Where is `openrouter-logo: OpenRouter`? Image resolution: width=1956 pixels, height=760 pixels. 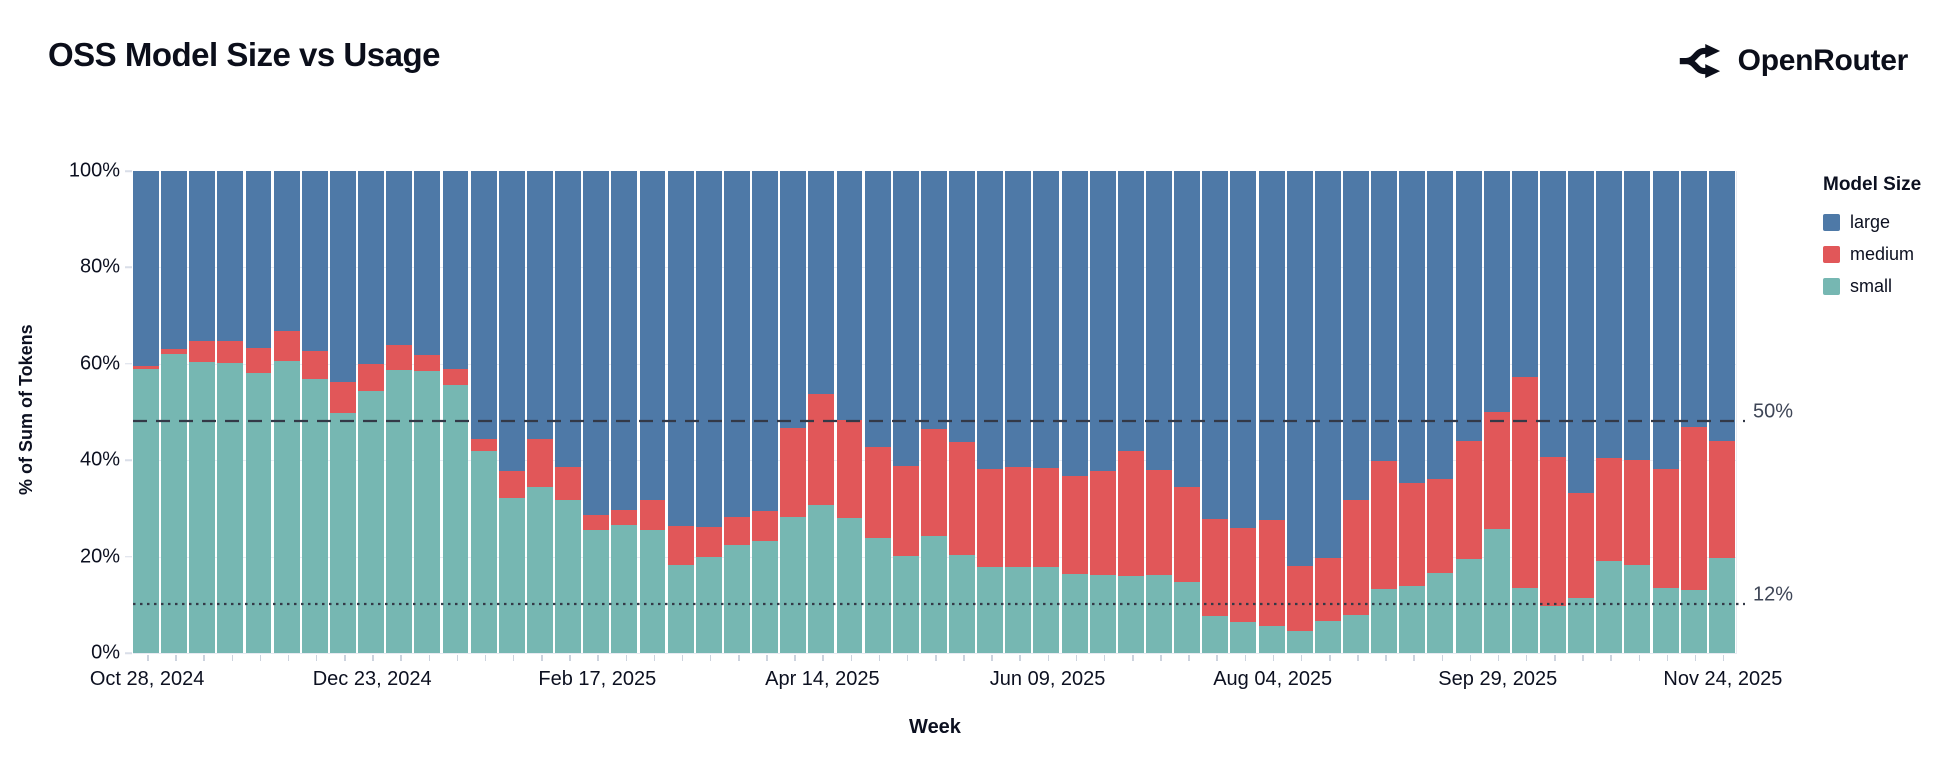 openrouter-logo: OpenRouter is located at coordinates (1792, 61).